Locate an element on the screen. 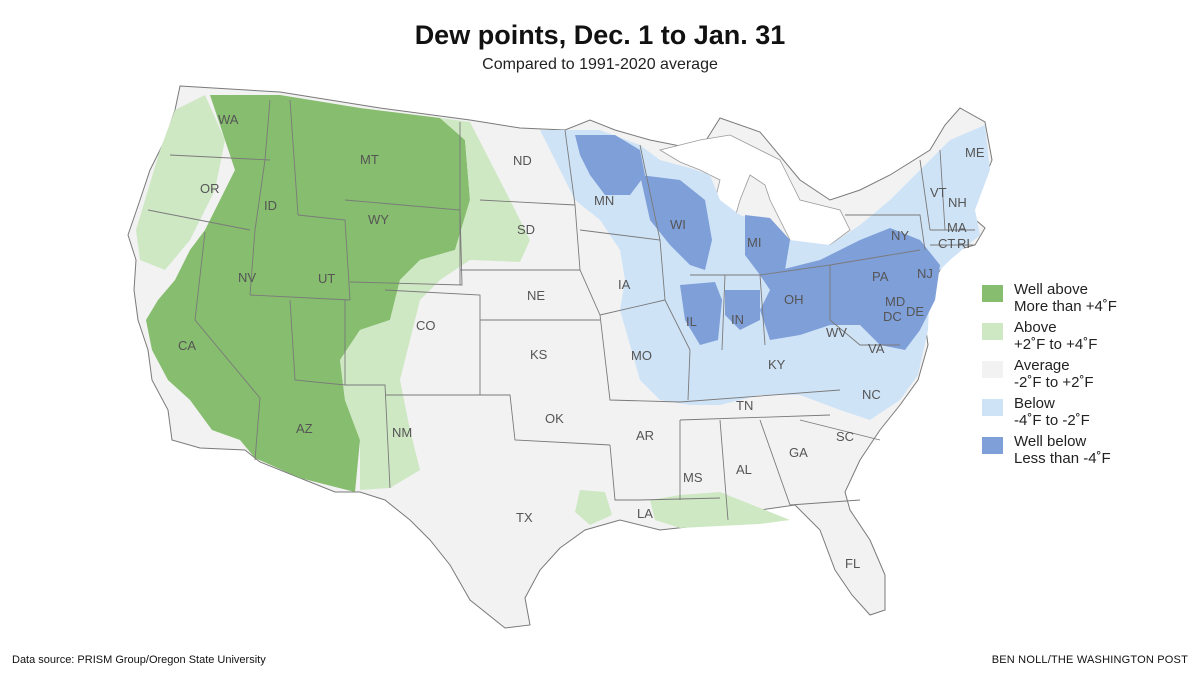  state-label: VA is located at coordinates (876, 348).